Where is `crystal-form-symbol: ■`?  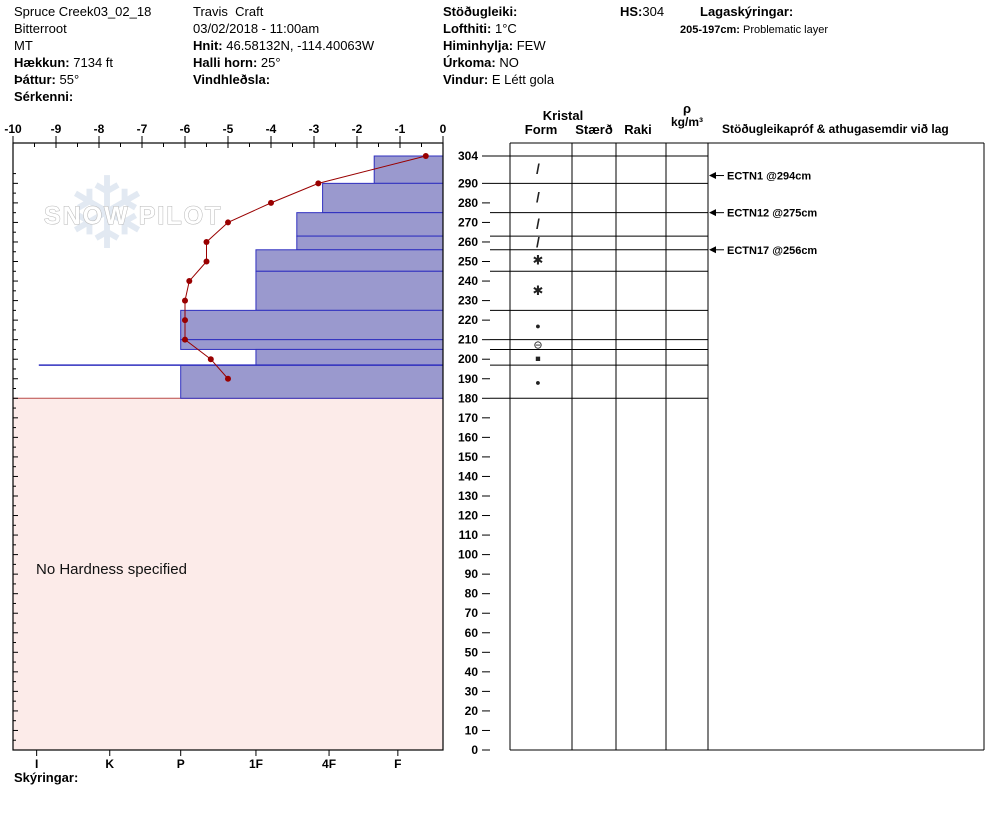 crystal-form-symbol: ■ is located at coordinates (537, 358).